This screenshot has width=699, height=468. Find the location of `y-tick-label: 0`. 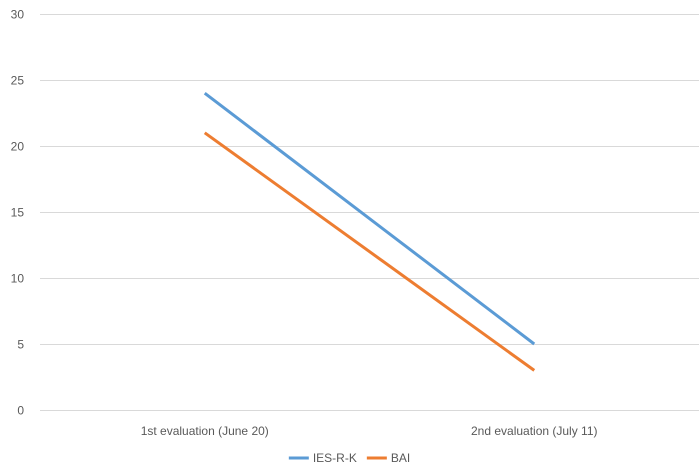

y-tick-label: 0 is located at coordinates (20, 411).